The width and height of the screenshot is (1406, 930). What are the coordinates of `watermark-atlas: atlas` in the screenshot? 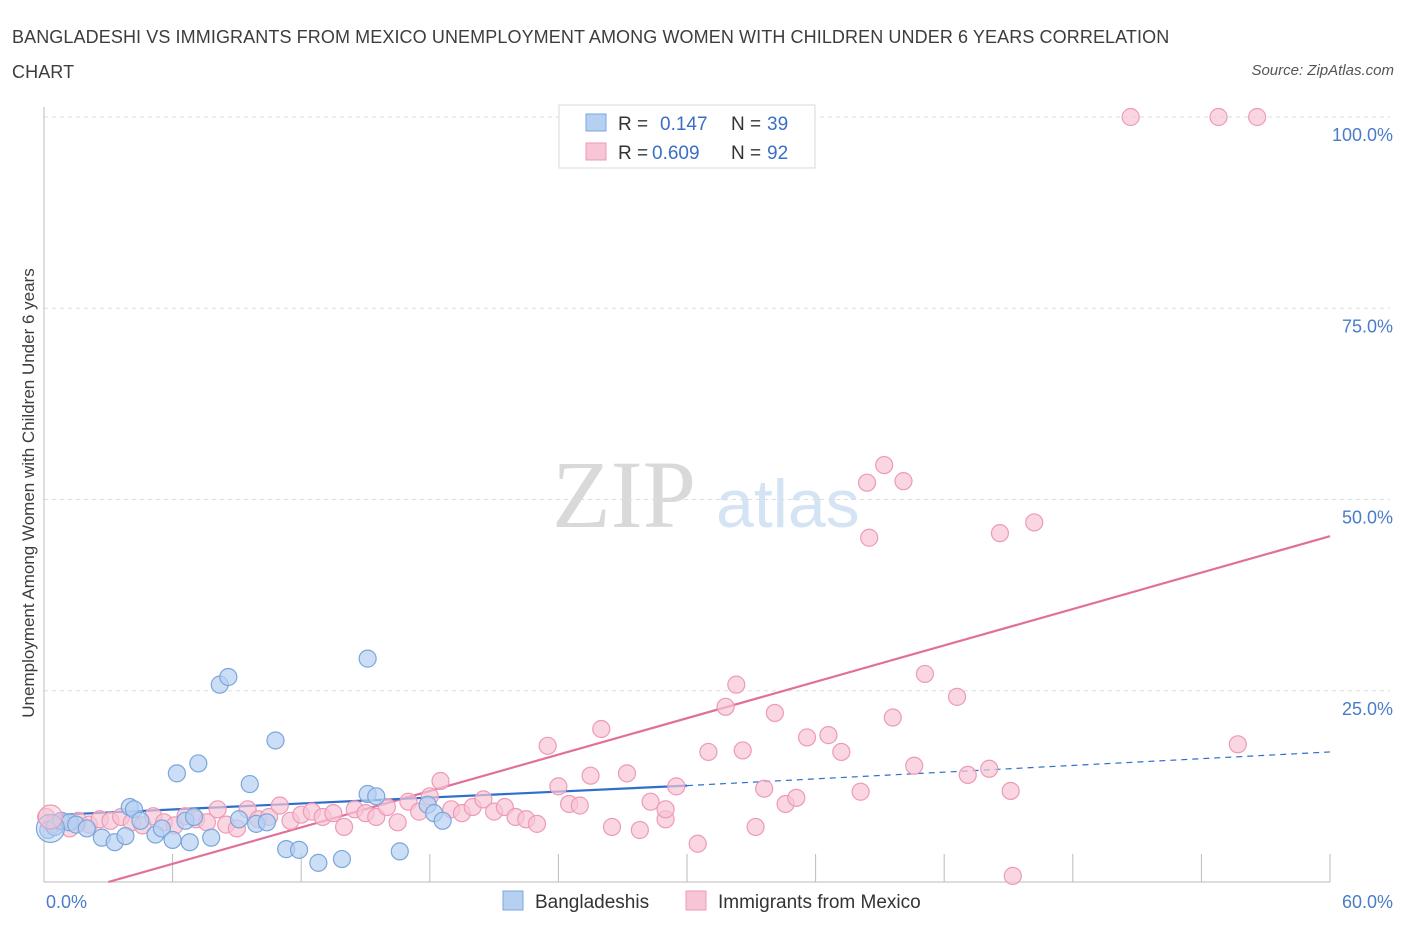 It's located at (788, 504).